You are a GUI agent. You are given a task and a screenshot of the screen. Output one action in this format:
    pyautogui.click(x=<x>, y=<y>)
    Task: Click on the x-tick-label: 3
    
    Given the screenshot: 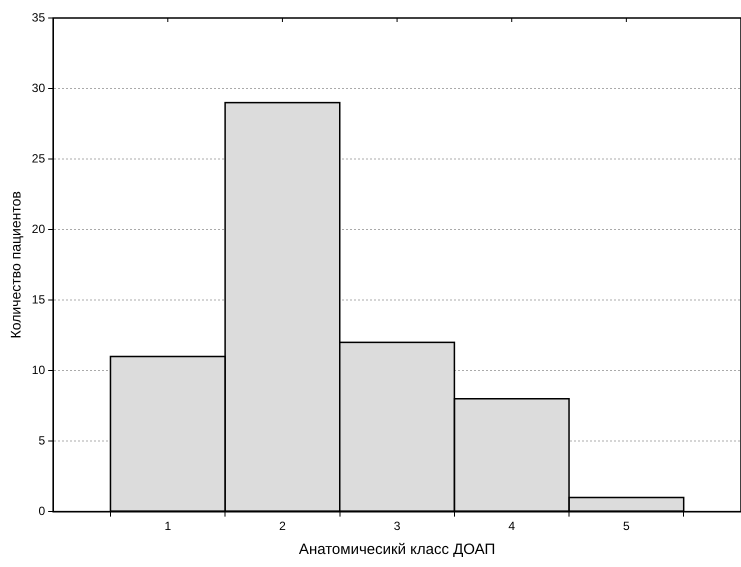 What is the action you would take?
    pyautogui.click(x=397, y=526)
    